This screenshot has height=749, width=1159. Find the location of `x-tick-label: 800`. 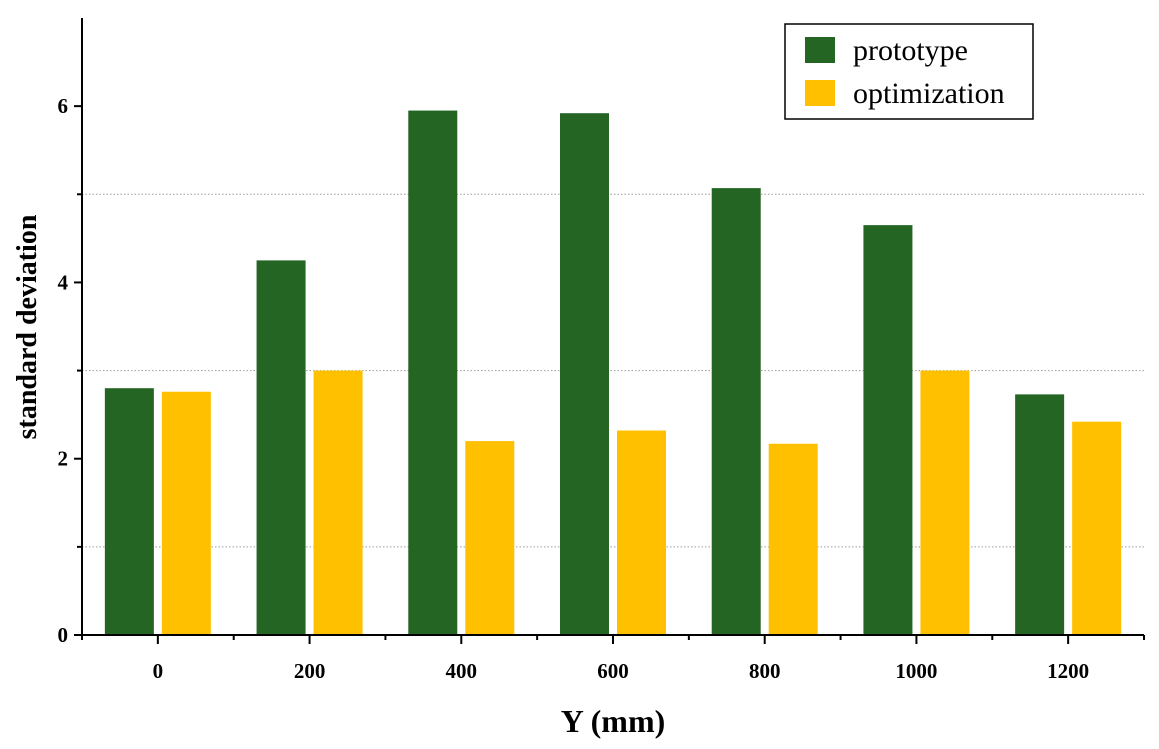

x-tick-label: 800 is located at coordinates (765, 671).